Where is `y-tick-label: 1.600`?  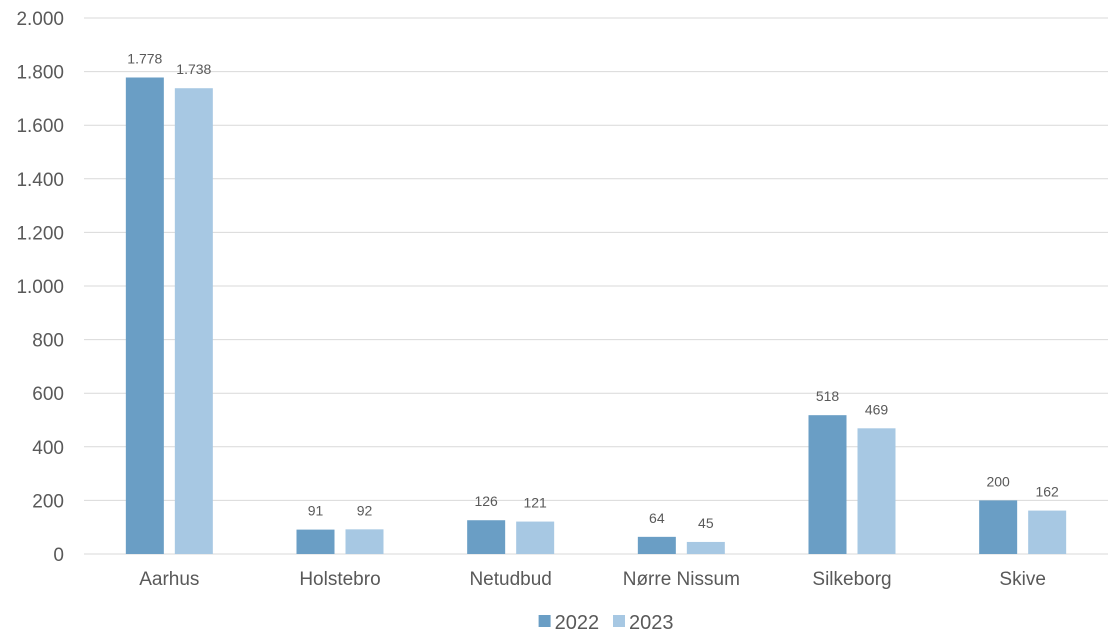
y-tick-label: 1.600 is located at coordinates (40, 126).